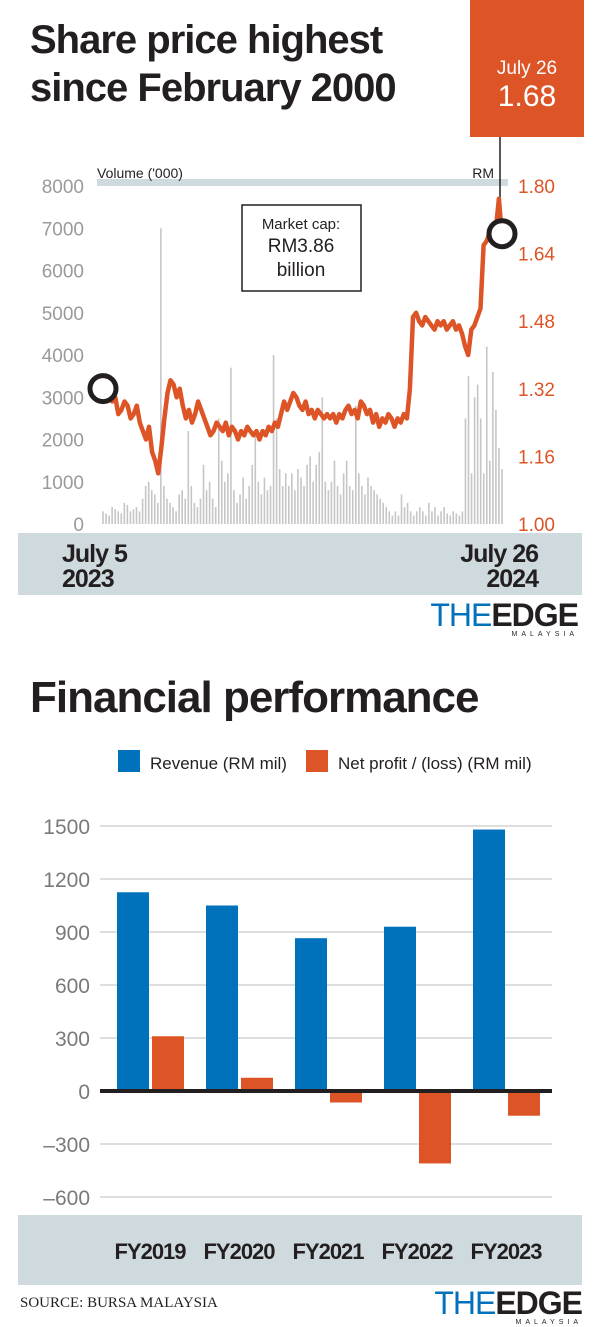  What do you see at coordinates (63, 314) in the screenshot?
I see `volume-tick-label: 5000` at bounding box center [63, 314].